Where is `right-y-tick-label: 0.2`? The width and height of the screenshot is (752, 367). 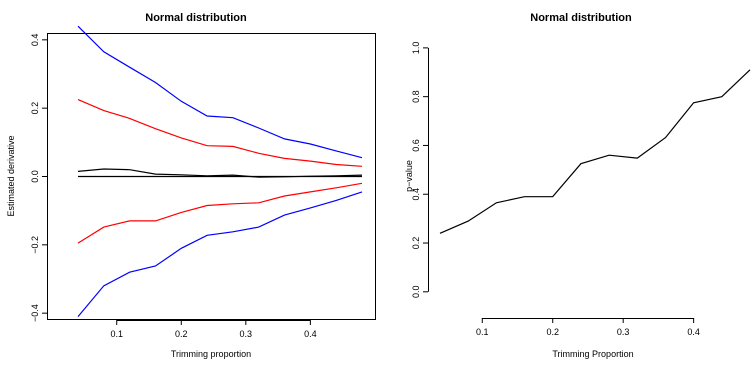 right-y-tick-label: 0.2 is located at coordinates (416, 243).